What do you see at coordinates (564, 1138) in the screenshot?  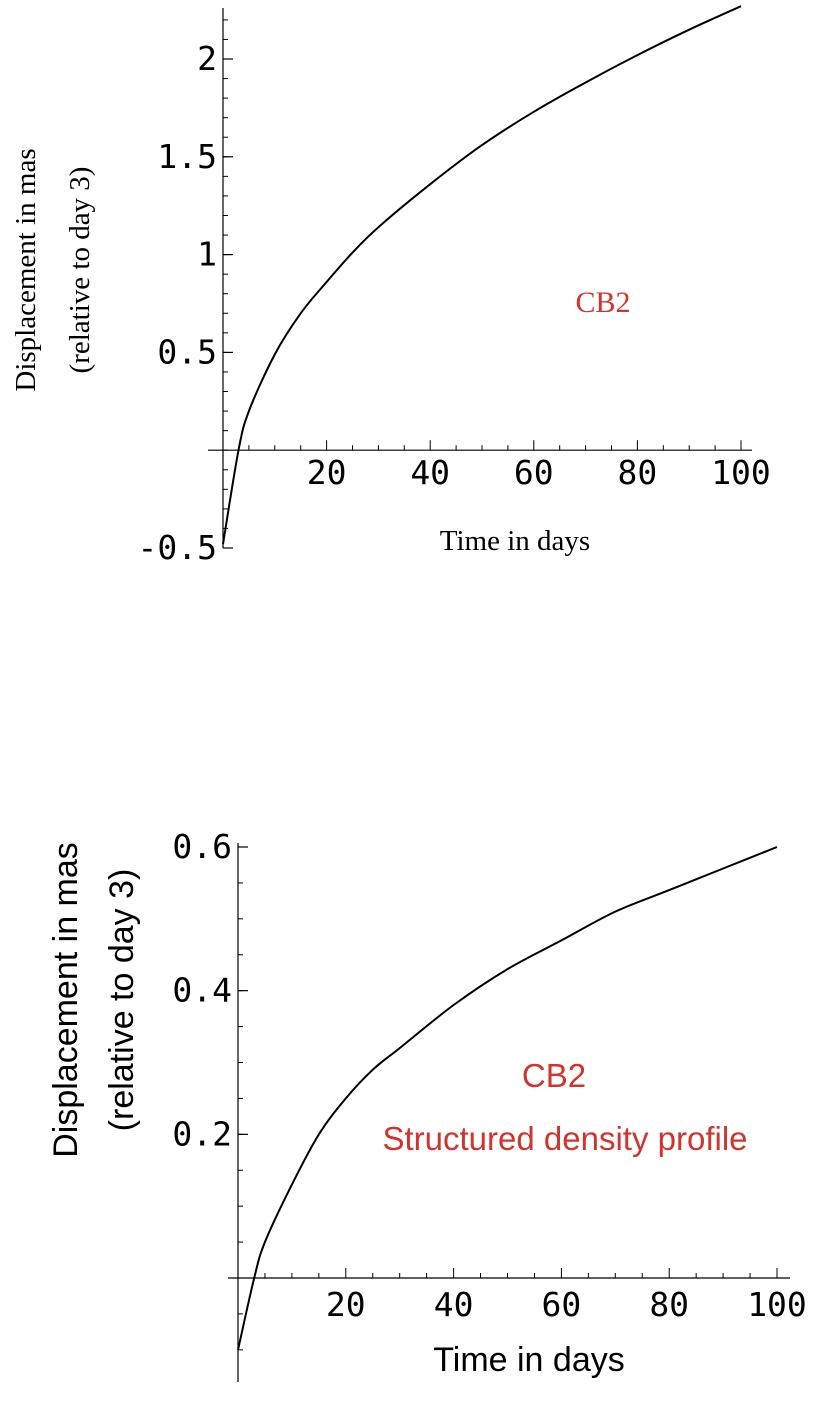 I see `bottom-annotation-profile: Structured density profile` at bounding box center [564, 1138].